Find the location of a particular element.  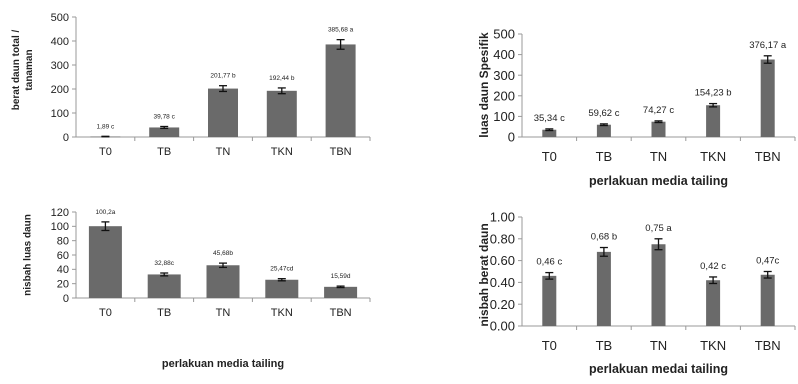

y-axis-title-line: luas daun Spesifik is located at coordinates (484, 85).